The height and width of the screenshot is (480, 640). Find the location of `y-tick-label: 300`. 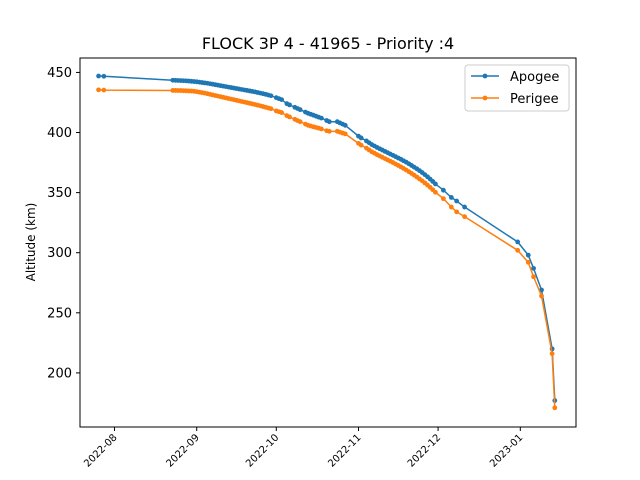

y-tick-label: 300 is located at coordinates (59, 253).